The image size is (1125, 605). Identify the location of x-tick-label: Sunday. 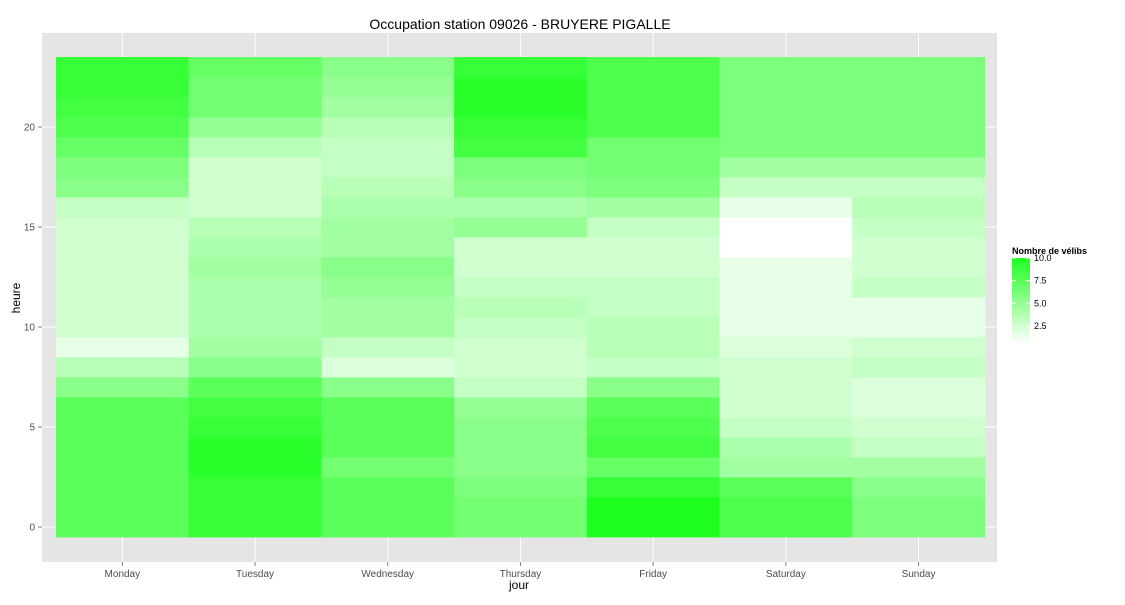
(919, 574).